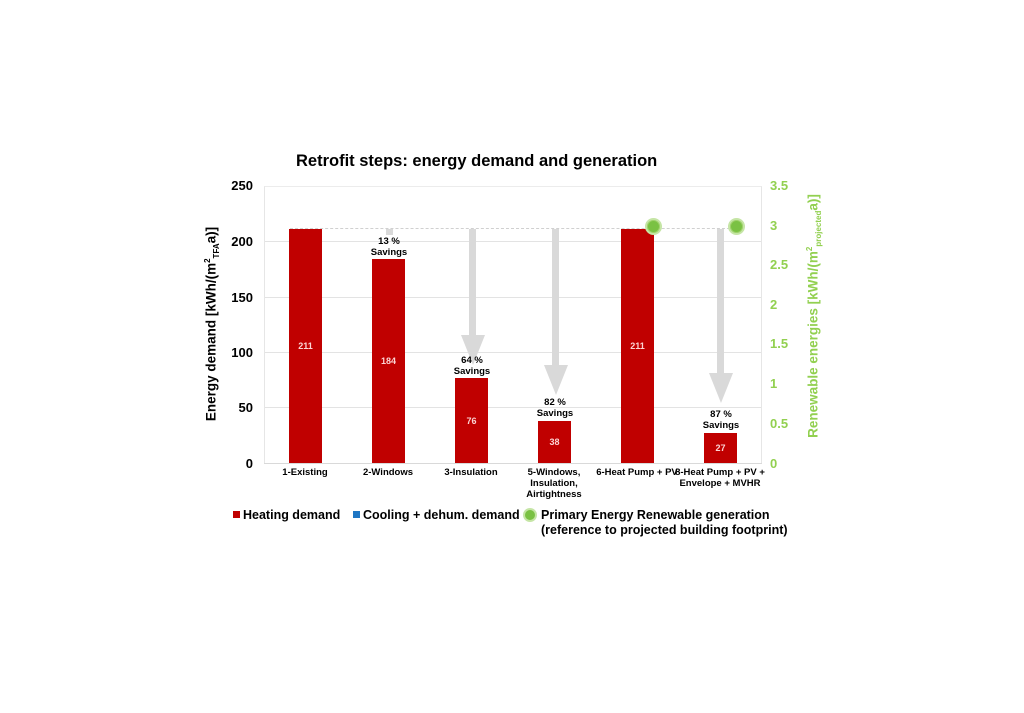 The width and height of the screenshot is (1024, 713). I want to click on savings-annotation: 82 % Savings, so click(555, 408).